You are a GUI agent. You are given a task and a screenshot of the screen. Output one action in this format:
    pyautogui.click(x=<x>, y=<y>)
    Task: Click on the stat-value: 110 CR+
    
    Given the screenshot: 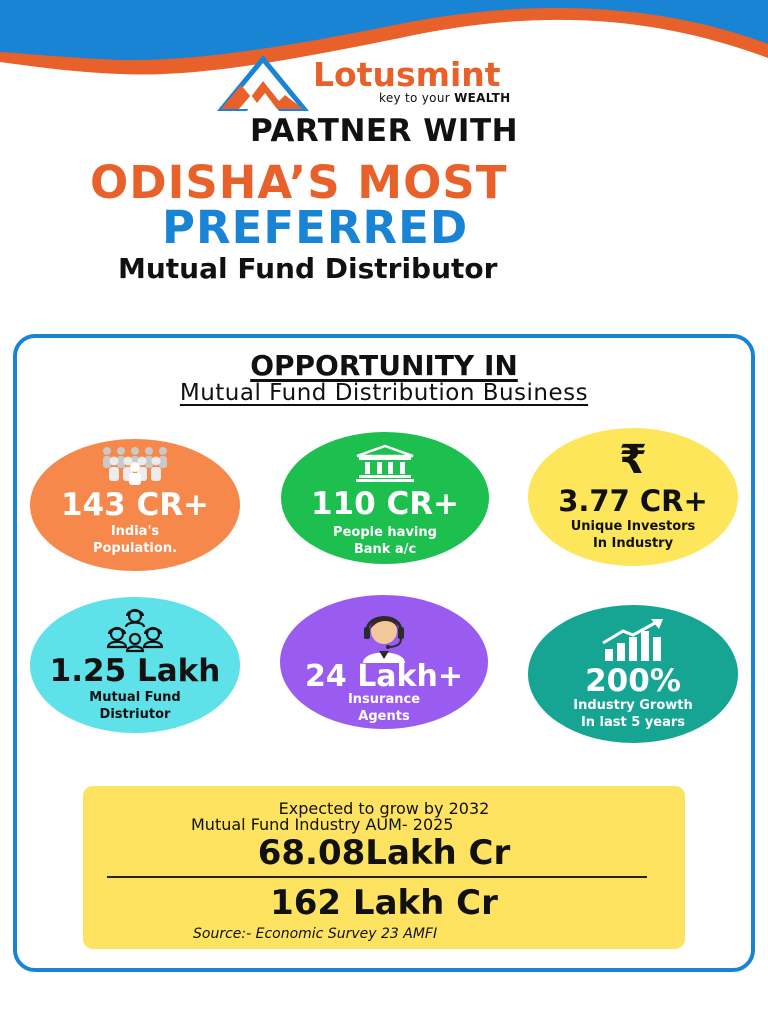 What is the action you would take?
    pyautogui.click(x=385, y=504)
    